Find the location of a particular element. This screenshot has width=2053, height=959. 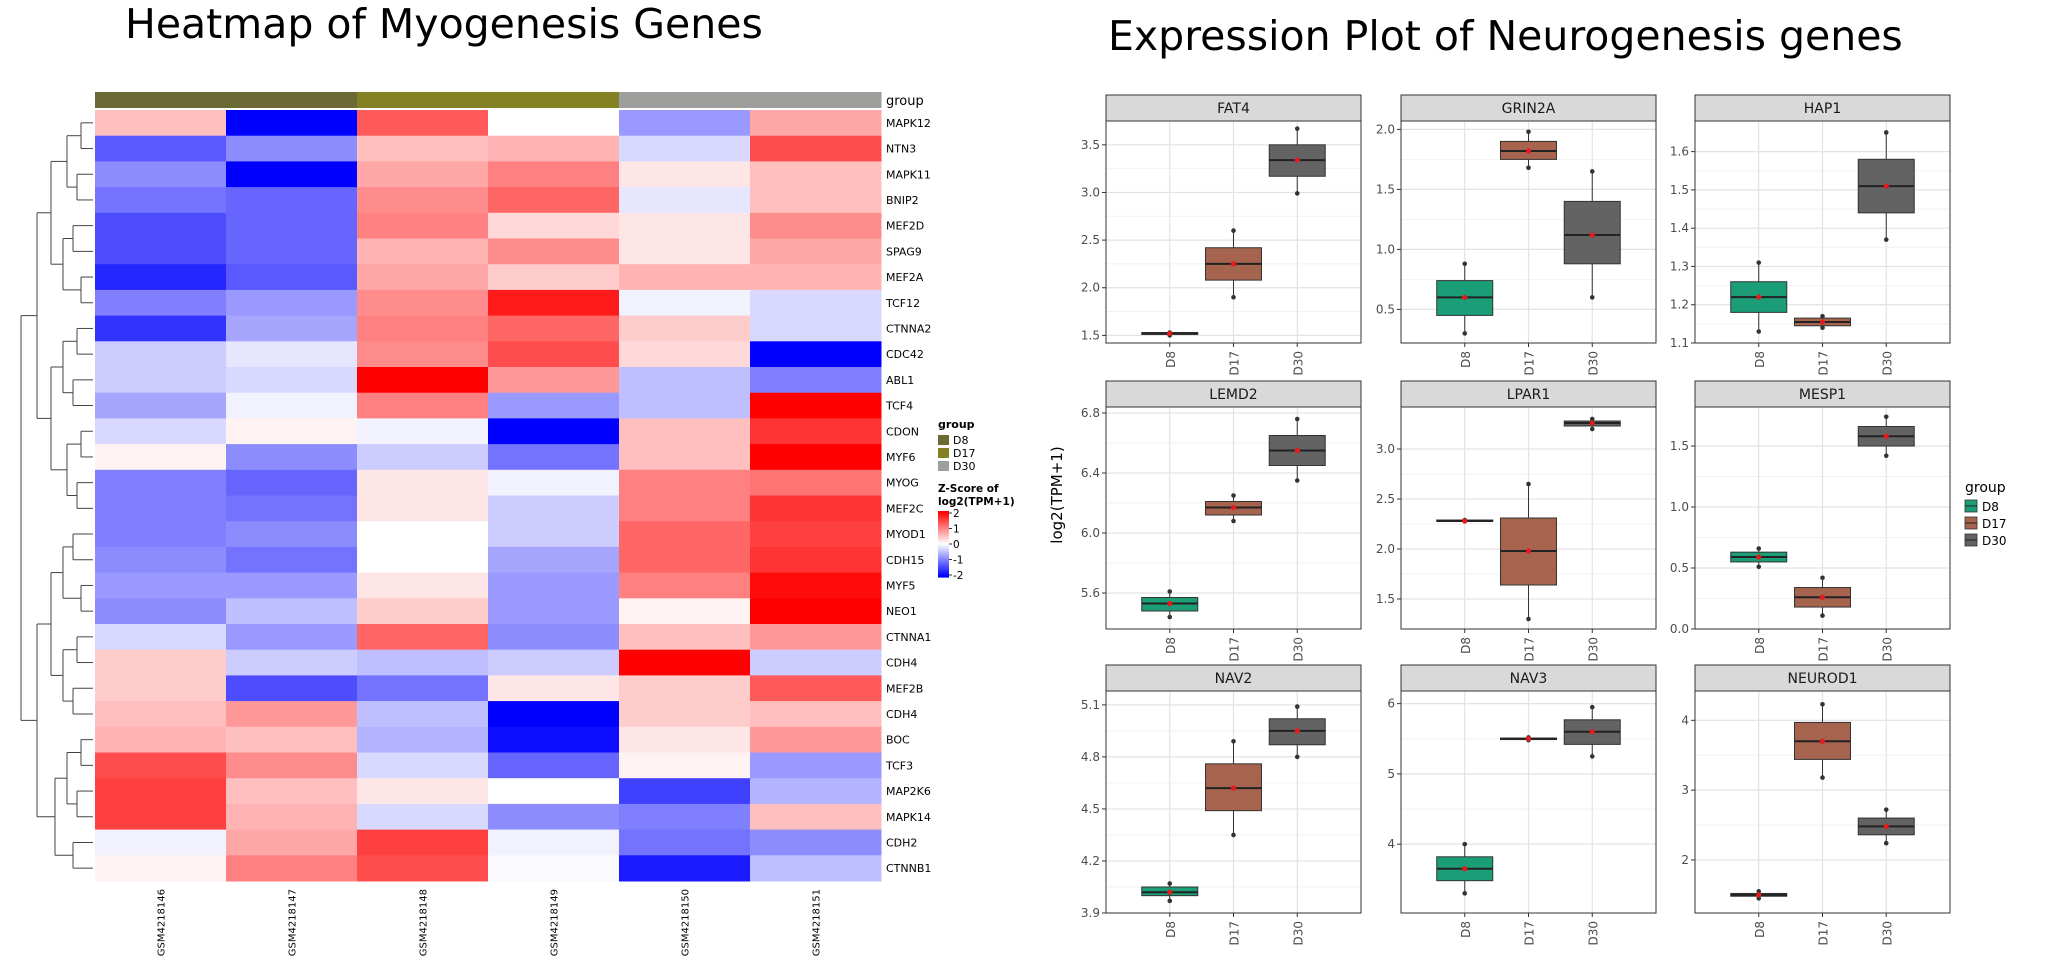

row-label: ABL1 is located at coordinates (900, 380).